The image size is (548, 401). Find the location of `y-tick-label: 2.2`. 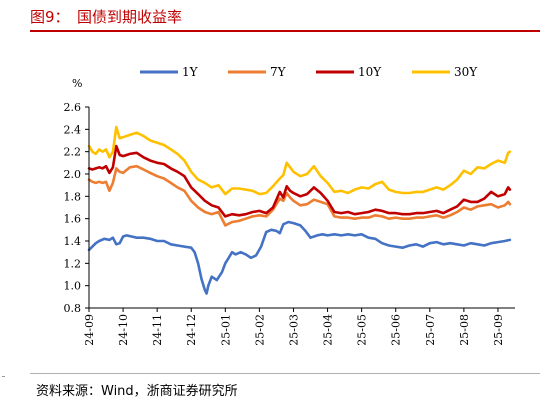

y-tick-label: 2.2 is located at coordinates (73, 152).